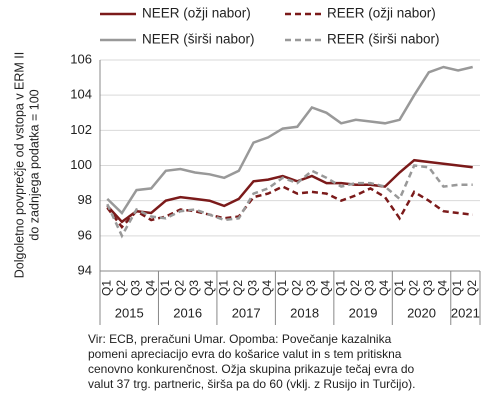  What do you see at coordinates (246, 312) in the screenshot?
I see `x-group-label: 2017` at bounding box center [246, 312].